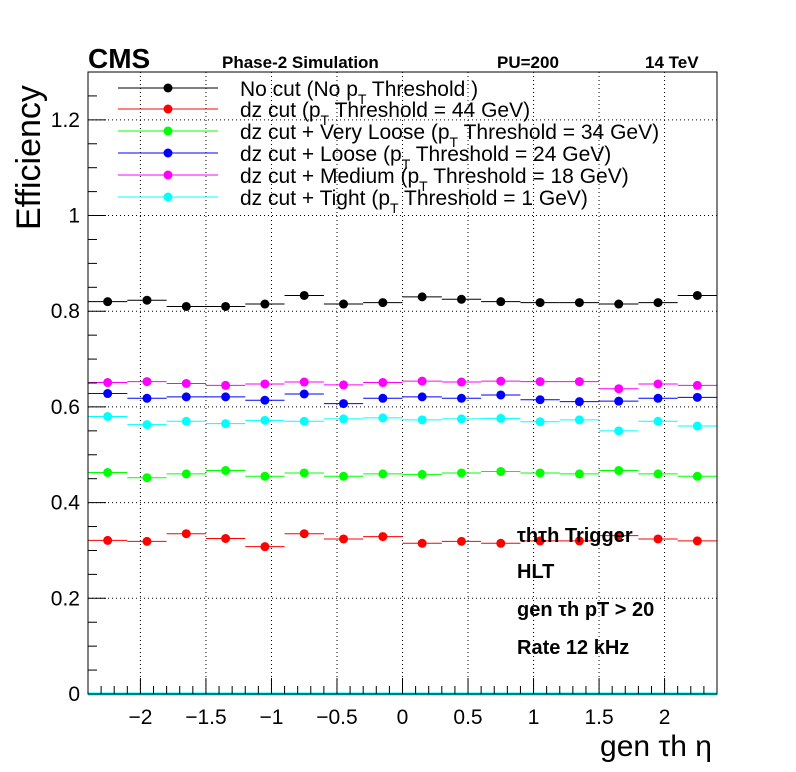 This screenshot has width=796, height=772. Describe the element at coordinates (271, 717) in the screenshot. I see `x-tick-label: −1` at that location.